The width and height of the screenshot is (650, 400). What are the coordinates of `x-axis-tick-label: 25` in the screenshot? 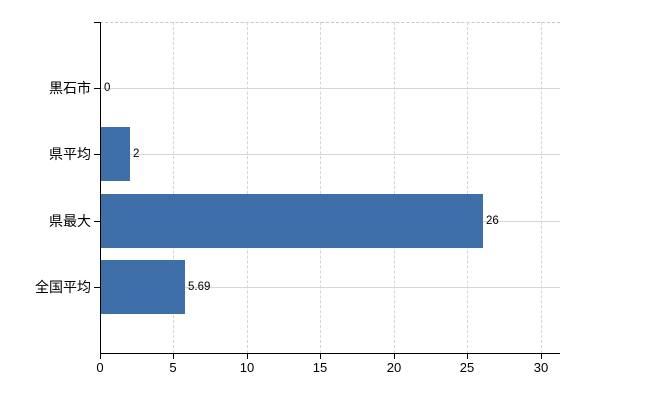 It's located at (467, 367).